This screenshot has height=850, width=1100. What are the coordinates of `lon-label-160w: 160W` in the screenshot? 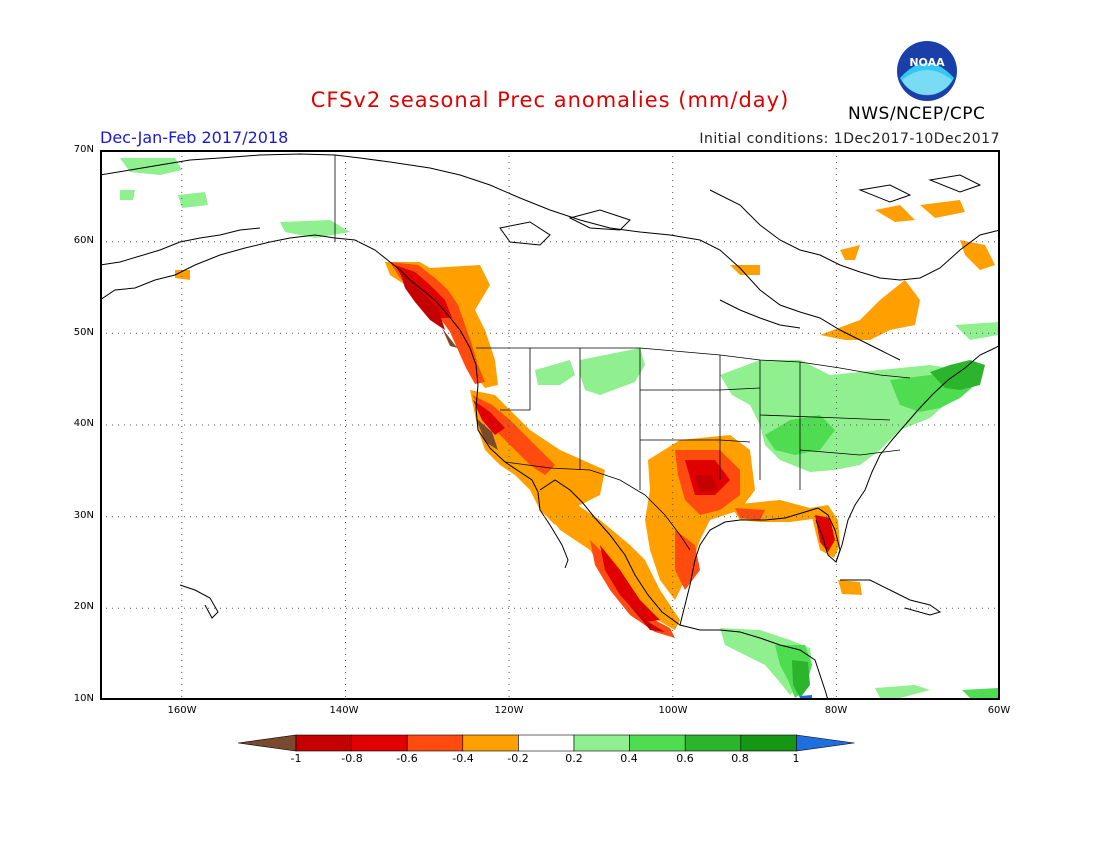 It's located at (182, 710).